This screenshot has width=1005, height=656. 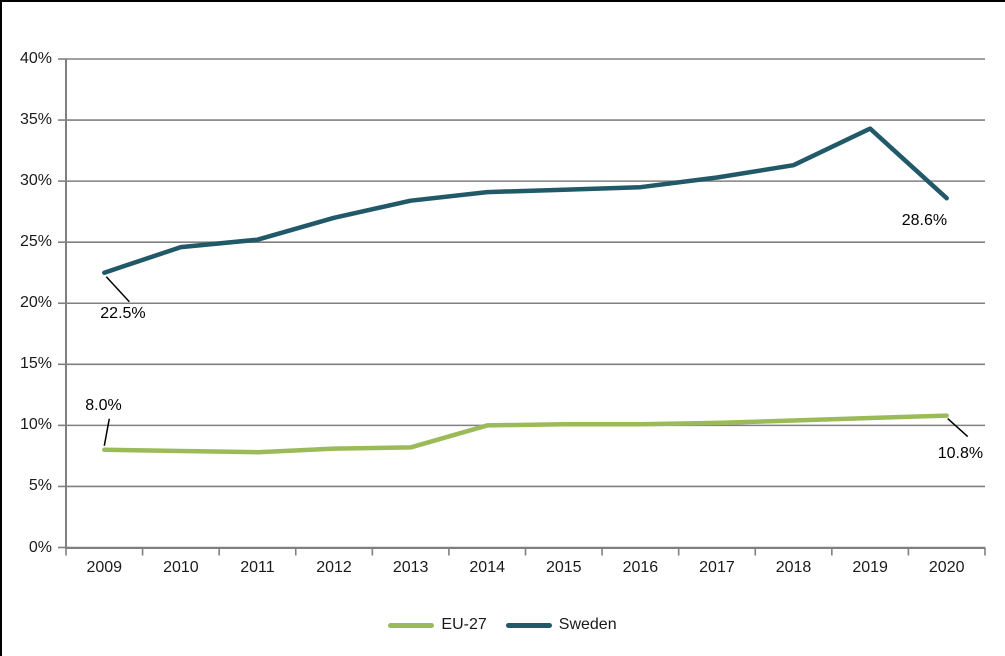 What do you see at coordinates (464, 624) in the screenshot?
I see `legend-label-eu27: EU-27` at bounding box center [464, 624].